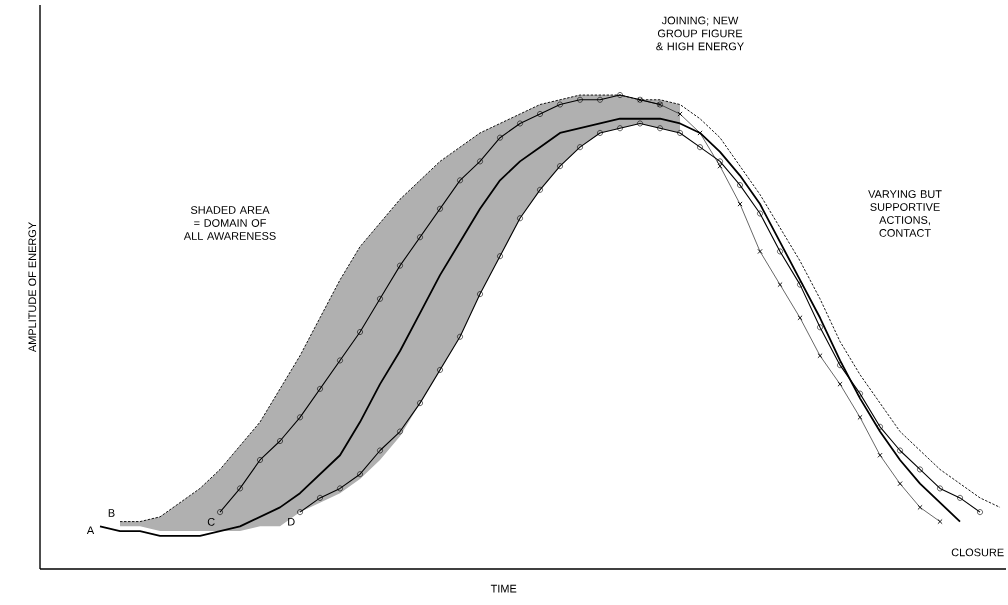  I want to click on annotation: CLOSURE, so click(977, 552).